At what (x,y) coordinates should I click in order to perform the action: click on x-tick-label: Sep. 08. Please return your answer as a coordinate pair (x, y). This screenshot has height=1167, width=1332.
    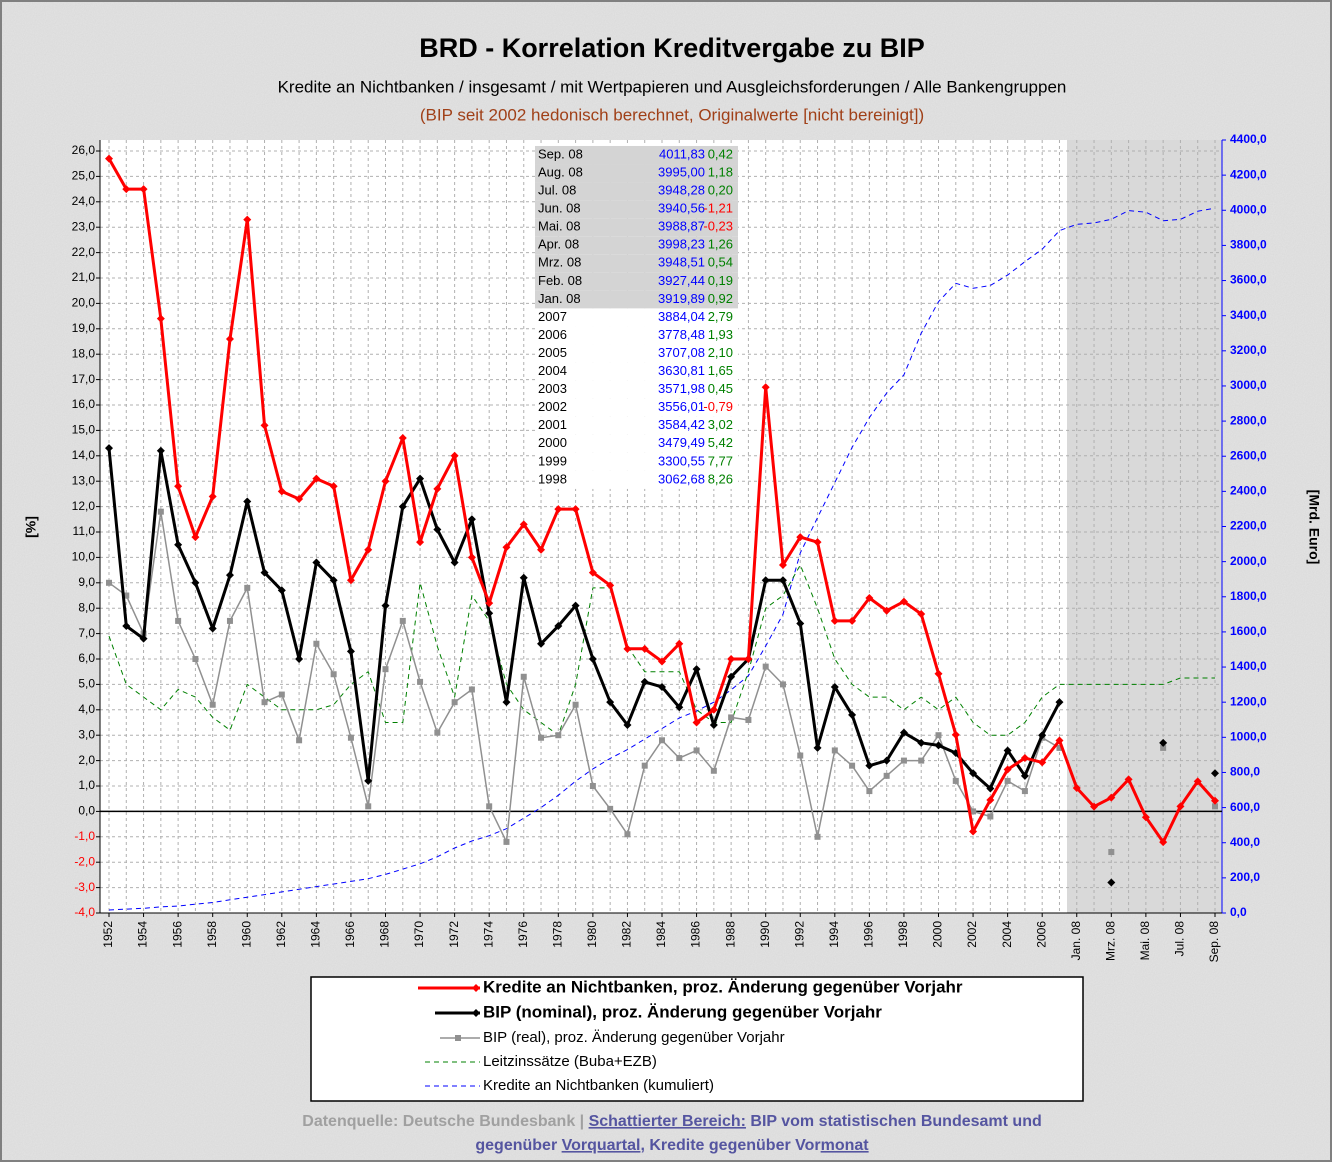
    Looking at the image, I should click on (1214, 942).